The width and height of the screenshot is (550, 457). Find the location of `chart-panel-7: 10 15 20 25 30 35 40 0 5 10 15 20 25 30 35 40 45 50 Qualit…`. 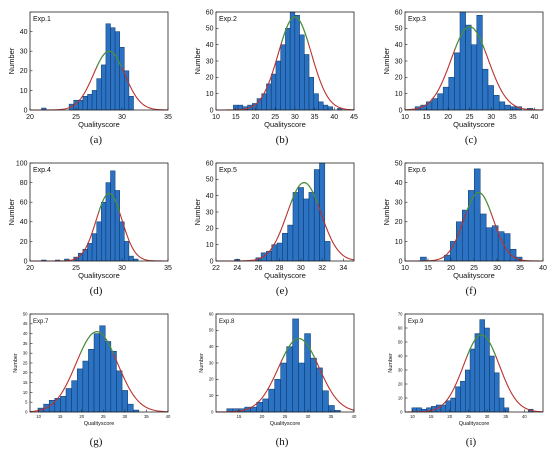

chart-panel-7: 10 15 20 25 30 35 40 0 5 10 15 20 25 30 35 40 45 50 Qualit… is located at coordinates (92, 379).